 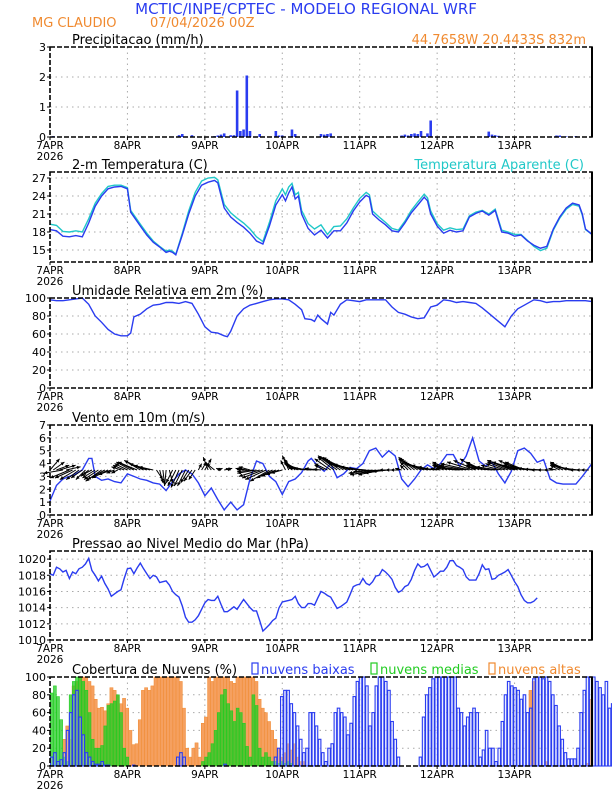 What do you see at coordinates (293, 594) in the screenshot?
I see `series-line-pnmm` at bounding box center [293, 594].